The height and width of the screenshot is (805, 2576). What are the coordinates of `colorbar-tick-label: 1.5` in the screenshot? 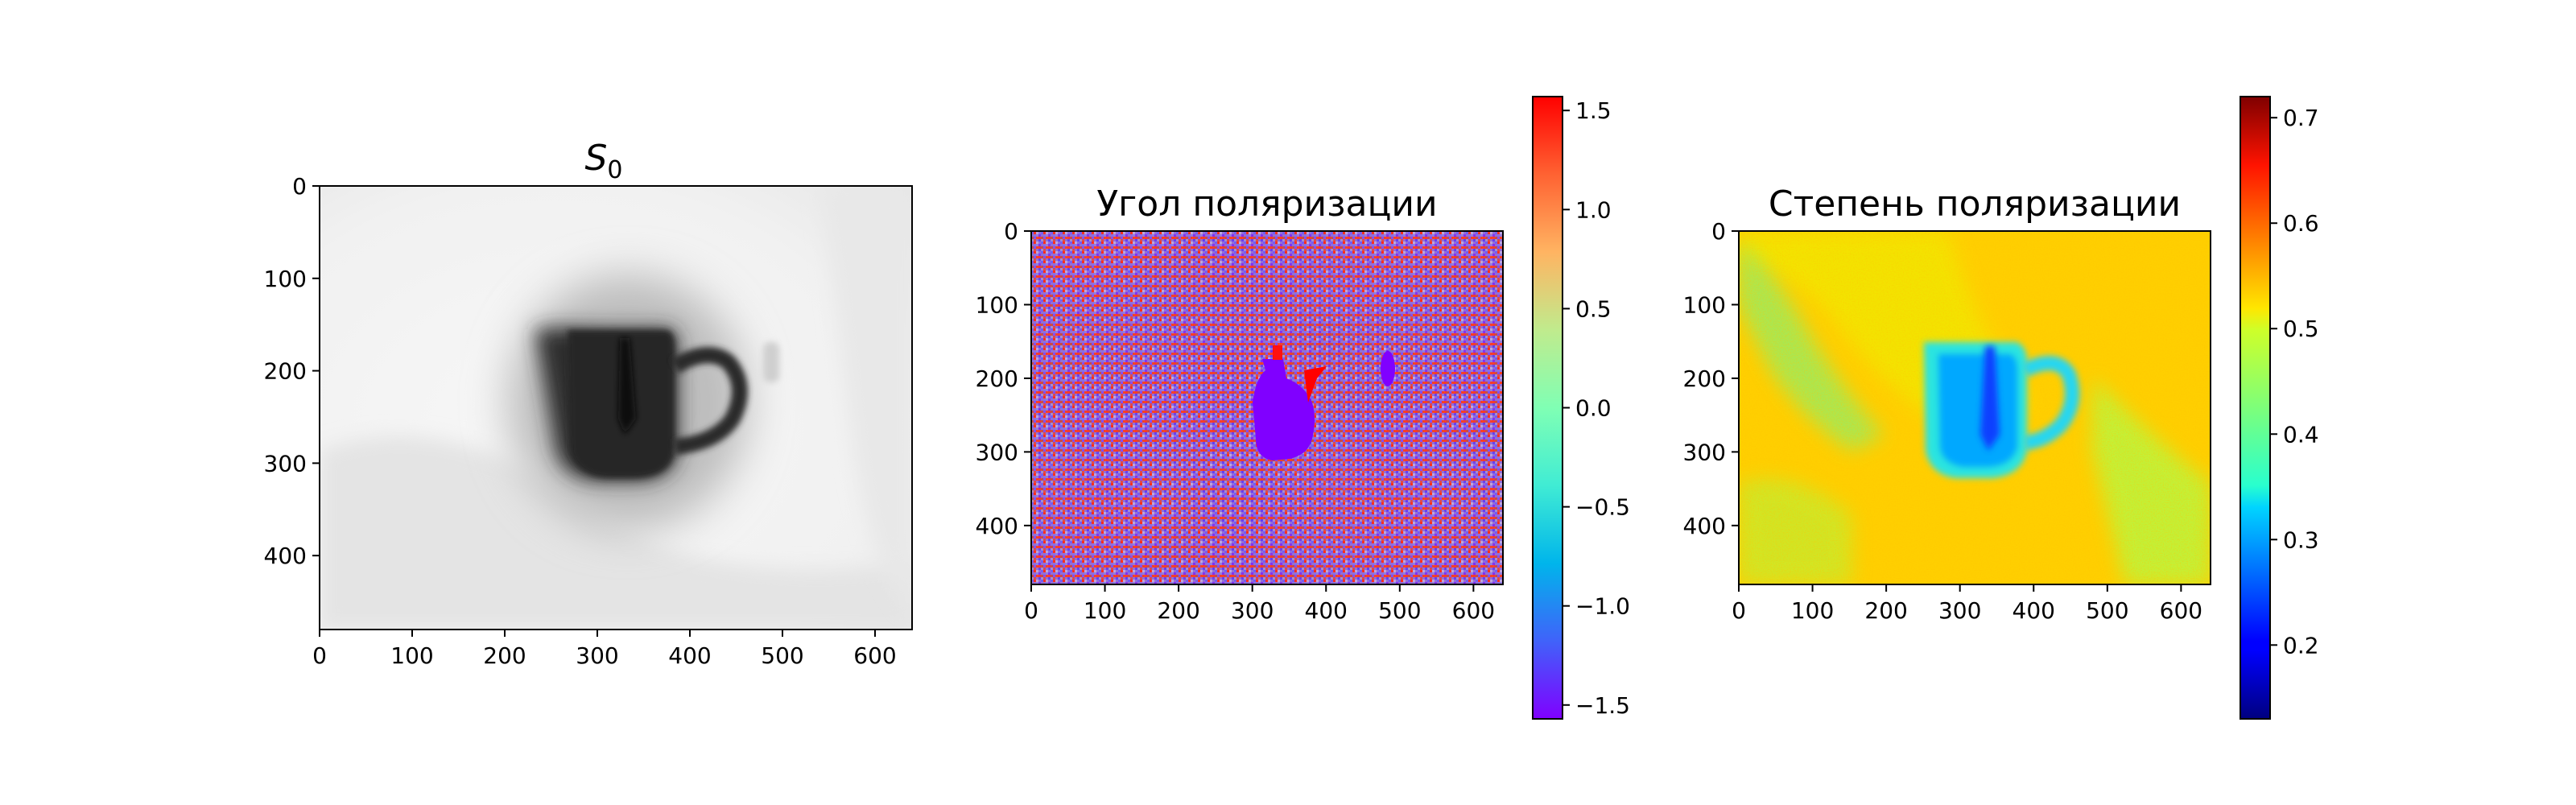 It's located at (1593, 111).